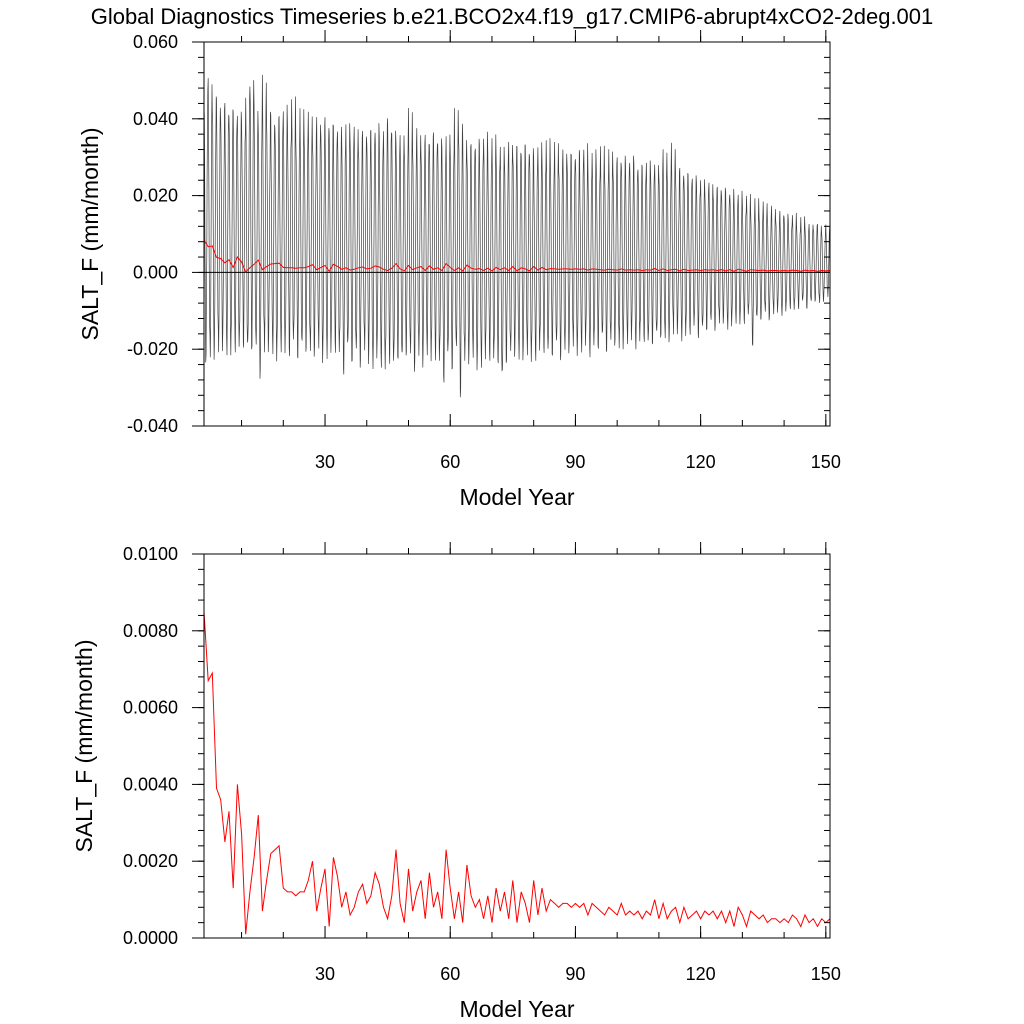 The image size is (1024, 1024). I want to click on y-tick-label: 0.0000, so click(150, 938).